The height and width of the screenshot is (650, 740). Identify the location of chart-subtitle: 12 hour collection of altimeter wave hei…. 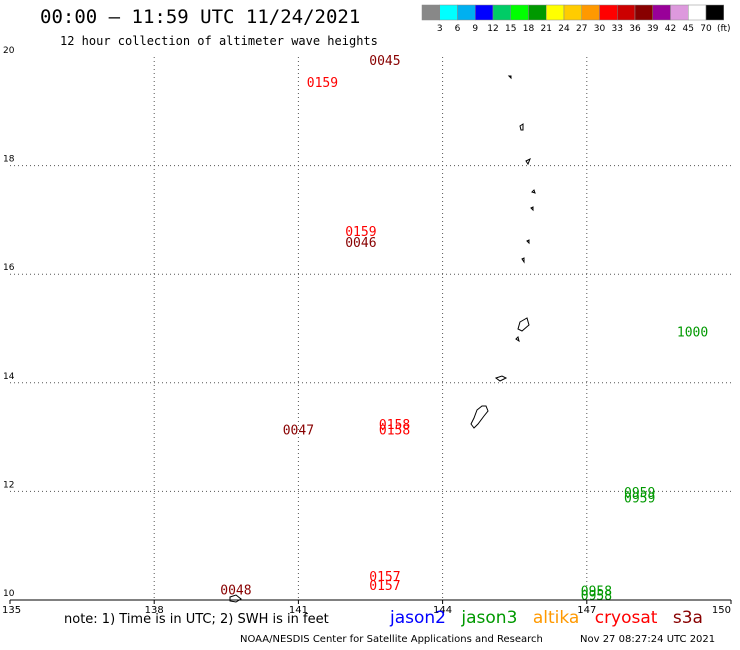
(219, 41).